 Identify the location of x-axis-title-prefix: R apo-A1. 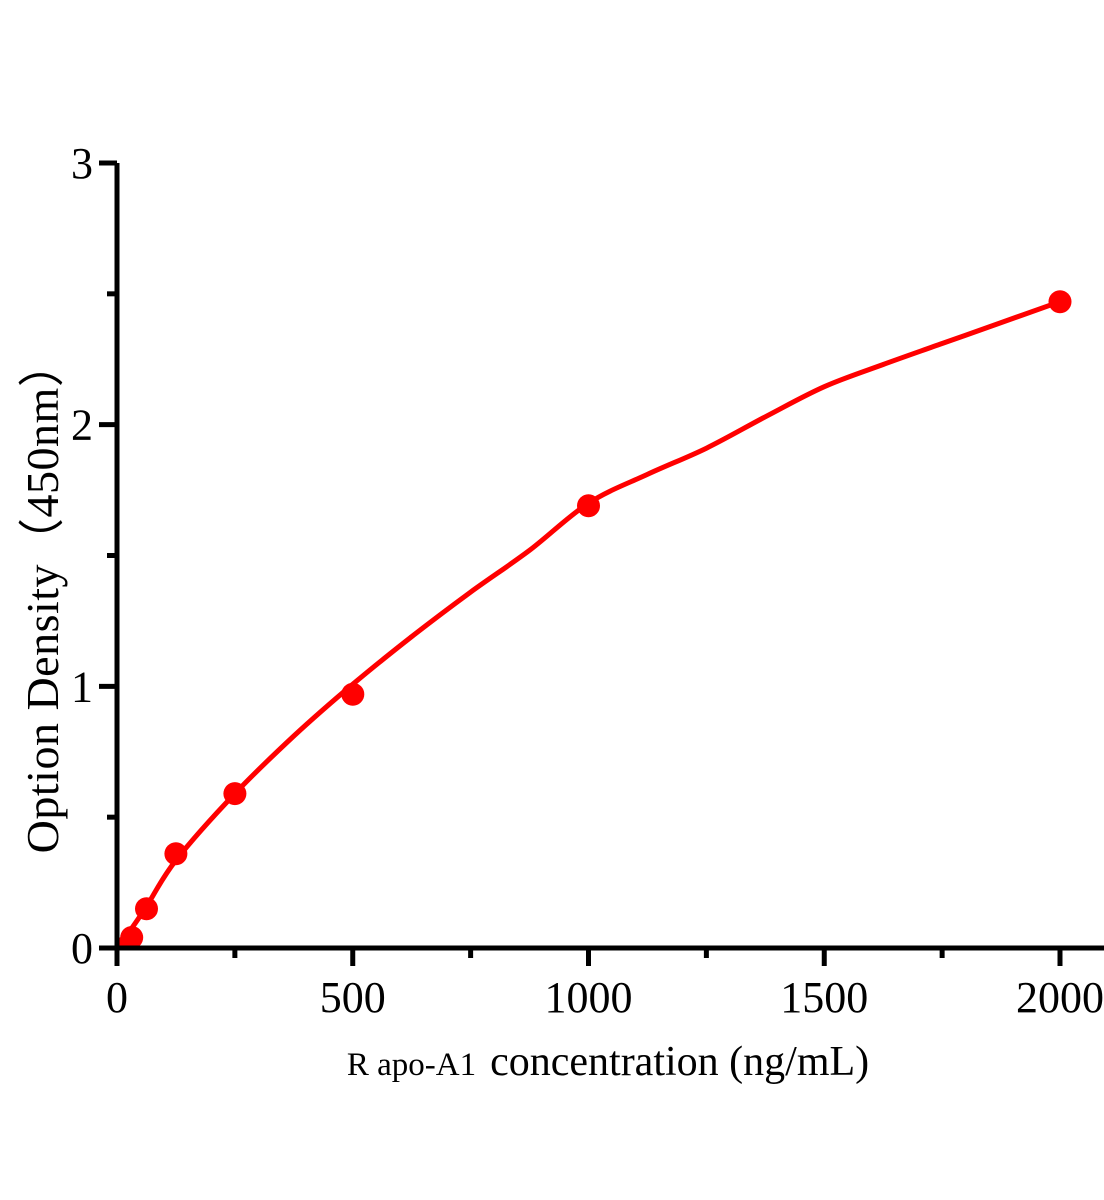
(411, 1065).